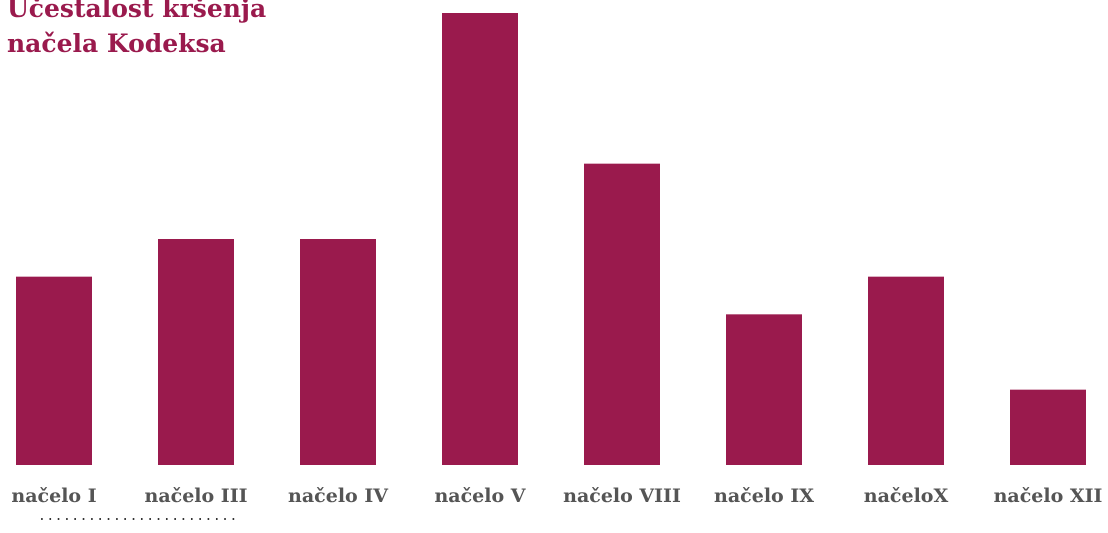 The image size is (1108, 533). What do you see at coordinates (53, 496) in the screenshot?
I see `x-tick-label: načelo I` at bounding box center [53, 496].